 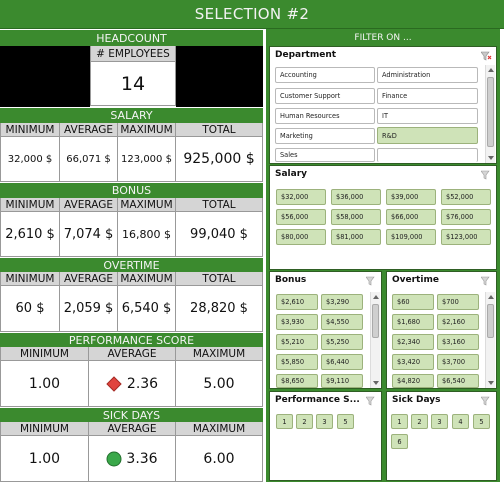 What do you see at coordinates (441, 436) in the screenshot?
I see `sickdays-slicer: Sick Days 1 2 3 4 5 6` at bounding box center [441, 436].